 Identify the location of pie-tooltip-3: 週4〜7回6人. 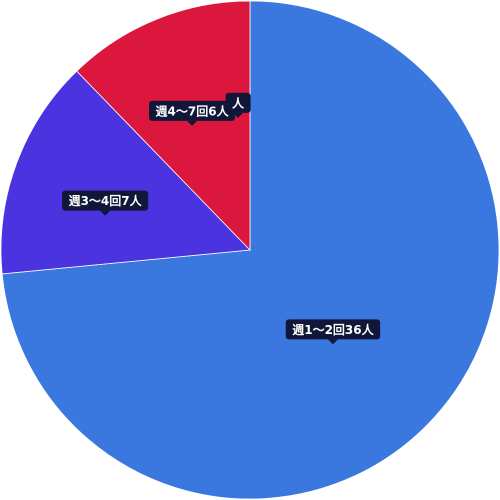
(192, 113).